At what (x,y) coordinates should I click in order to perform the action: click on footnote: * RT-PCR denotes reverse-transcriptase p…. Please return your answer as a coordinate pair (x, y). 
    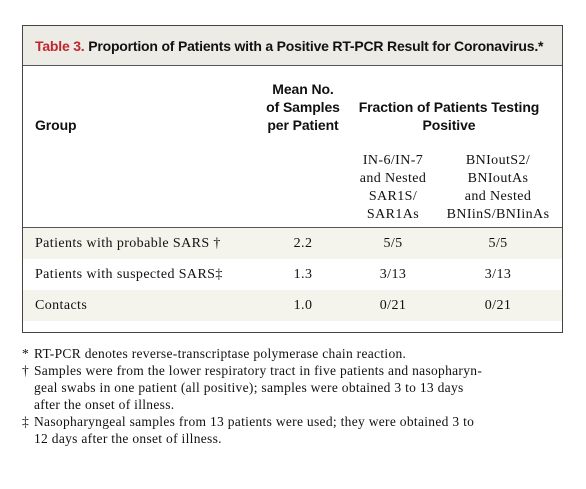
    Looking at the image, I should click on (287, 353).